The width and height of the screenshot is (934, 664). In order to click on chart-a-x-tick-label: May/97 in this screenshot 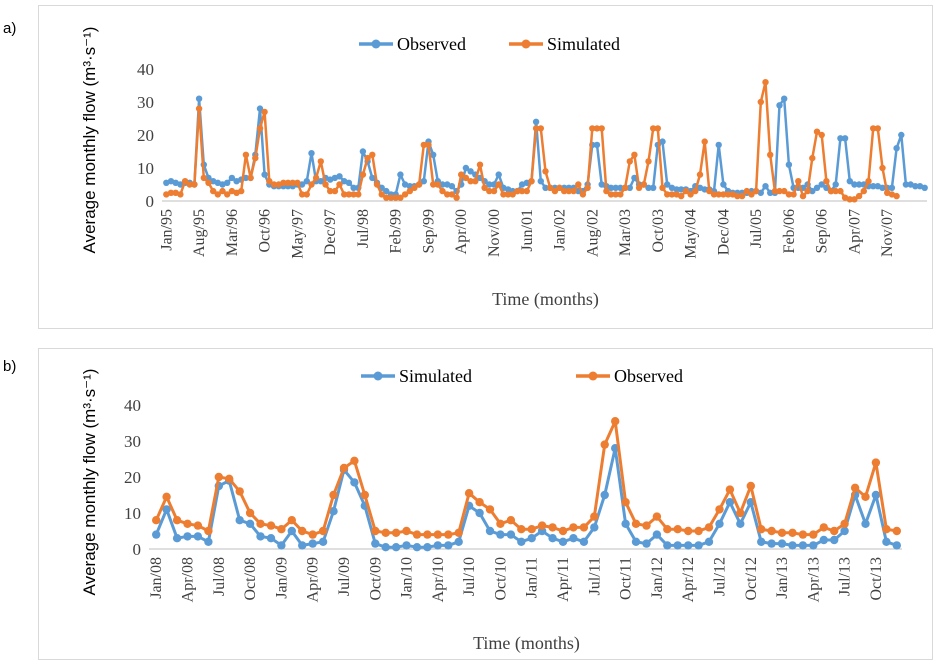, I will do `click(297, 234)`.